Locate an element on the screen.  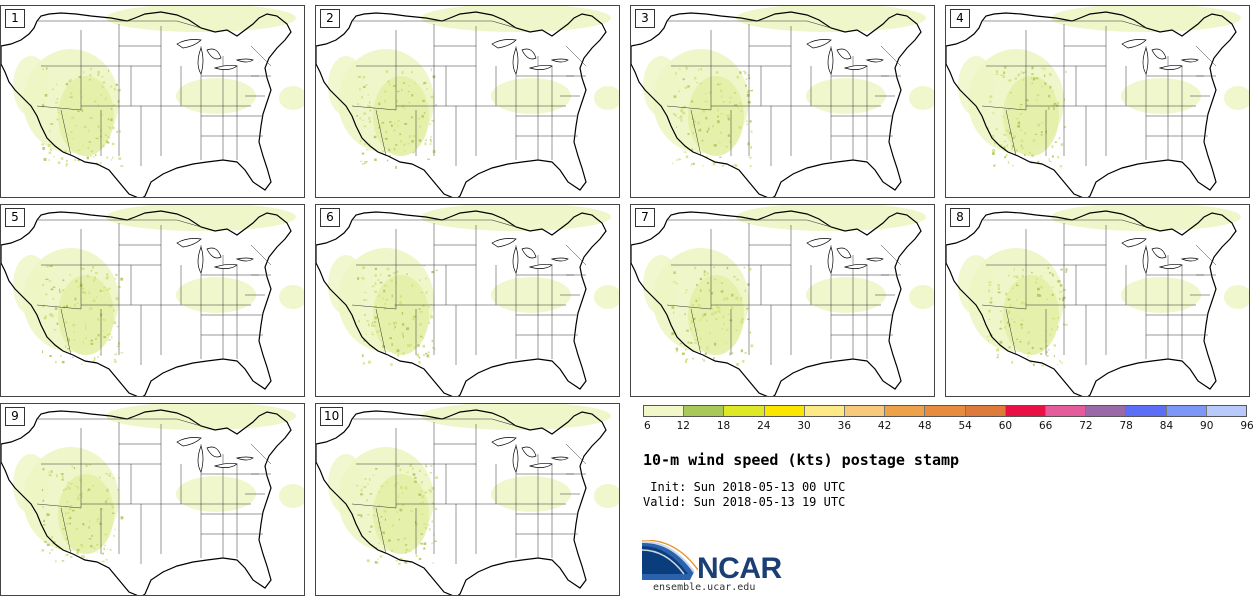
colorbar-tick-label: 30 is located at coordinates (804, 426).